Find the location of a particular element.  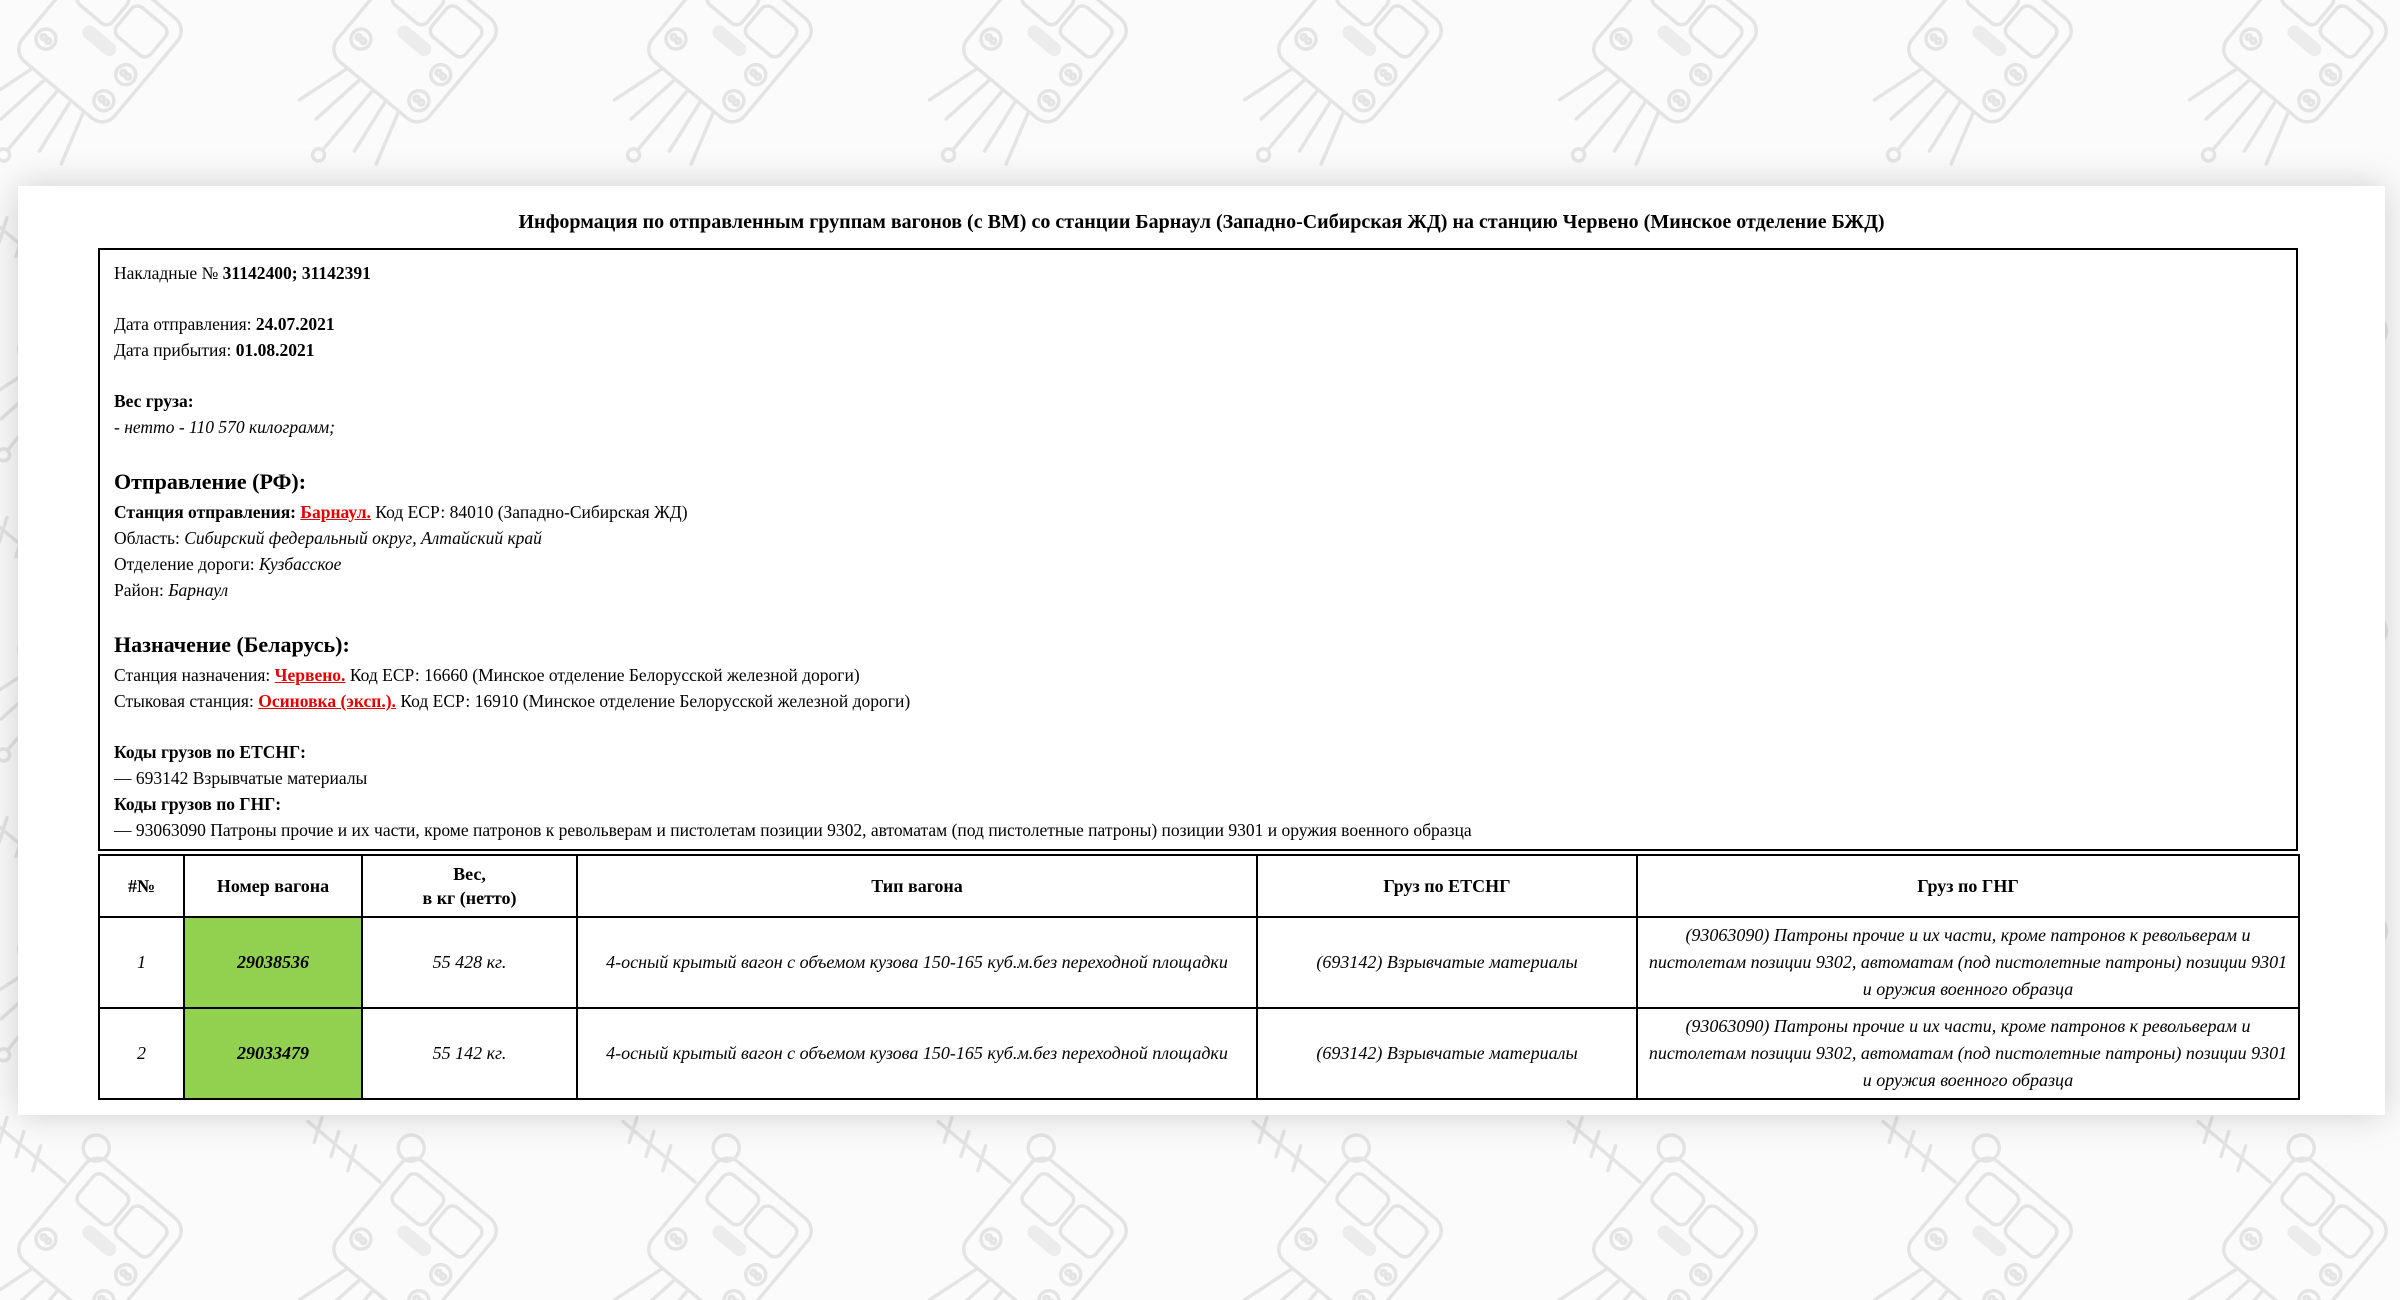

junction-station-link: Осиновка (эксп.). is located at coordinates (327, 701).